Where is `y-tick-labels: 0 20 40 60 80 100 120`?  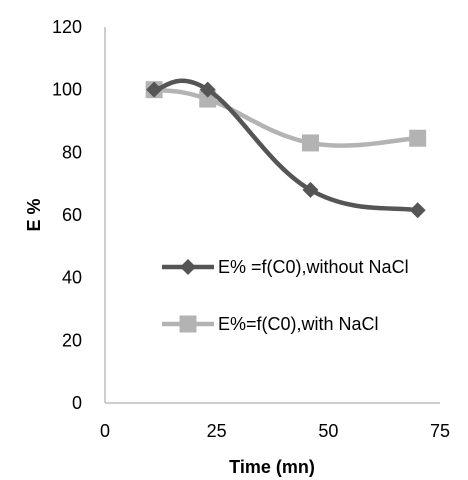
y-tick-labels: 0 20 40 60 80 100 120 is located at coordinates (67, 215).